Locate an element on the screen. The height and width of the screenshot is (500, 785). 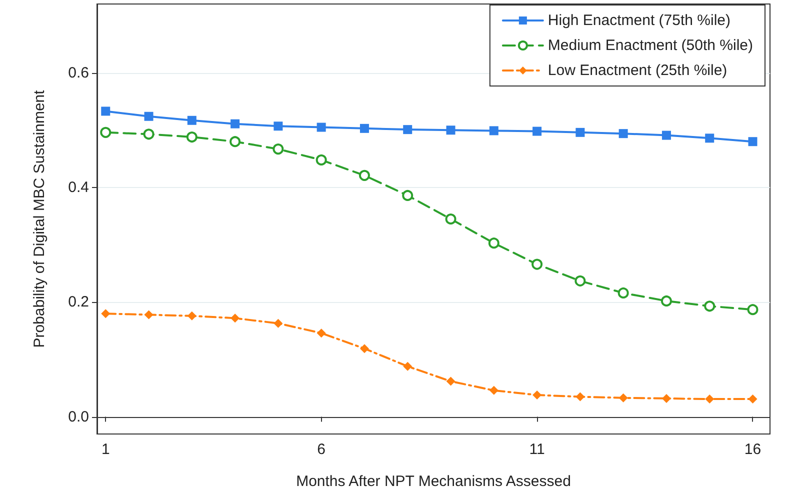
y-tick-label: 0.0 is located at coordinates (78, 417).